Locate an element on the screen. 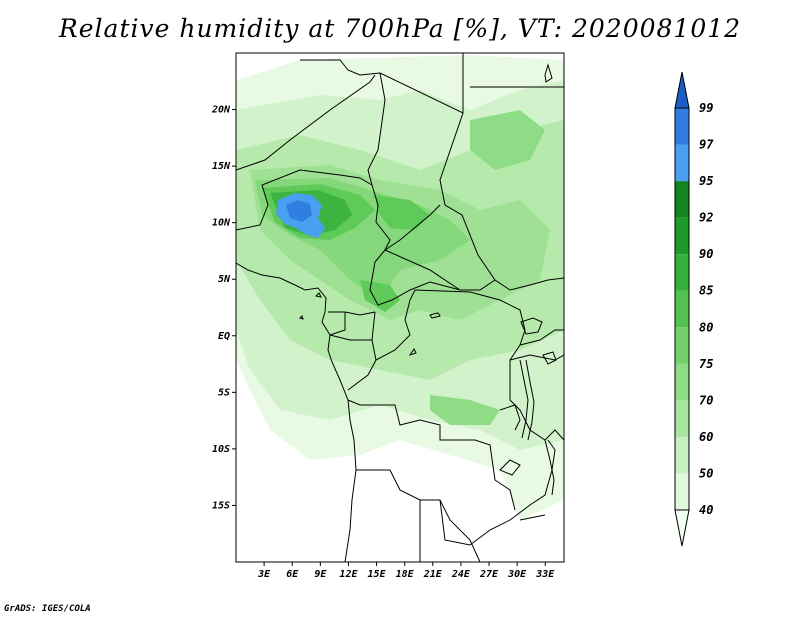  lon-label: 6E is located at coordinates (292, 574).